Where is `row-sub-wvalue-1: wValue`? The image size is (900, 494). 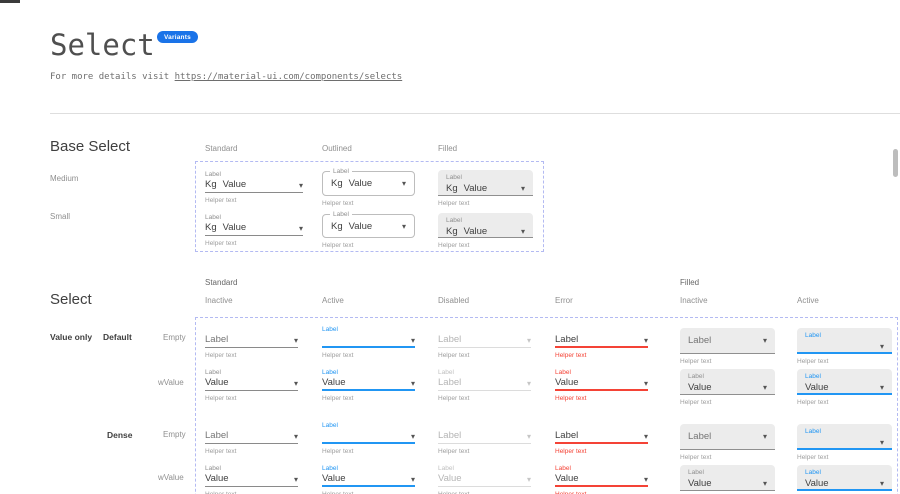
row-sub-wvalue-1: wValue is located at coordinates (171, 382).